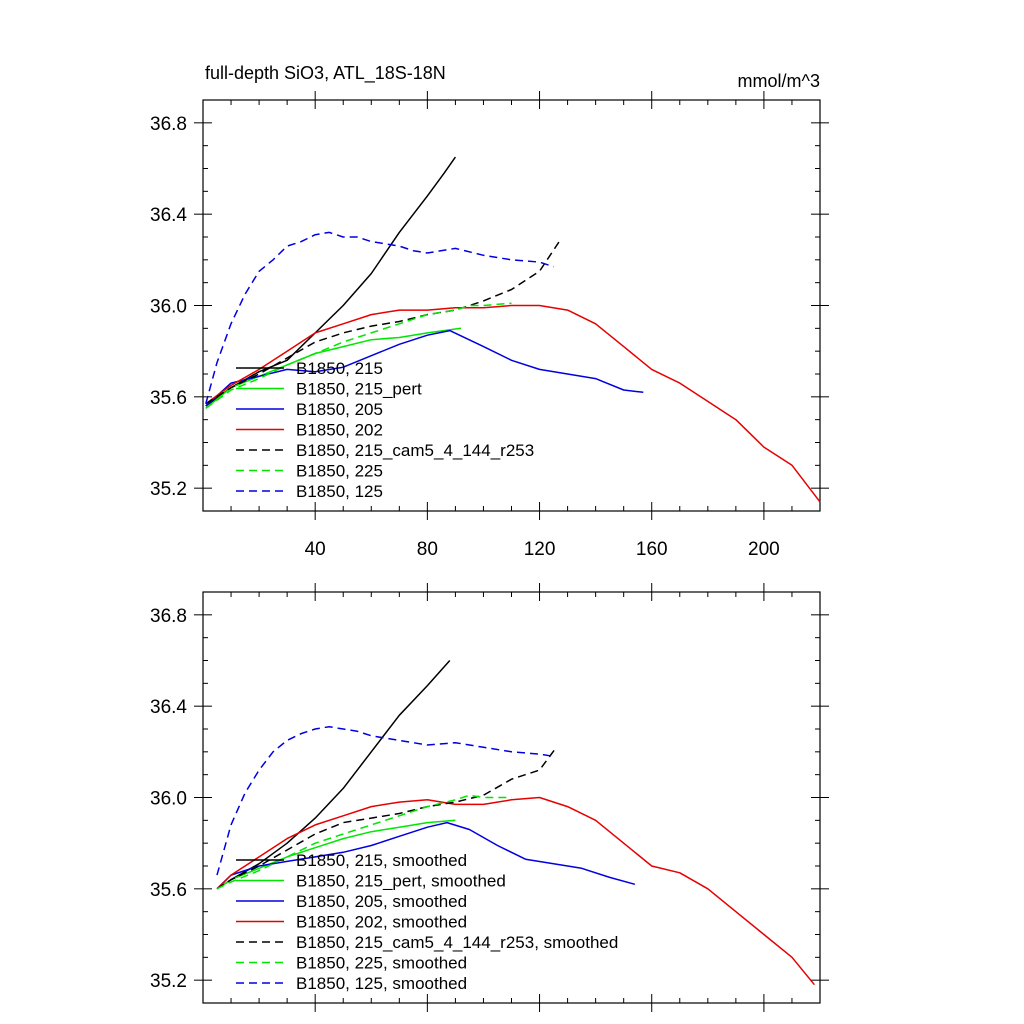 Image resolution: width=1024 pixels, height=1024 pixels. What do you see at coordinates (415, 450) in the screenshot?
I see `legend-label: B1850, 215_cam5_4_144_r253` at bounding box center [415, 450].